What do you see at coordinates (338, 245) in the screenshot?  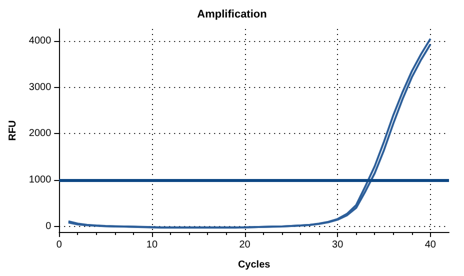 I see `x-tick-label: 30` at bounding box center [338, 245].